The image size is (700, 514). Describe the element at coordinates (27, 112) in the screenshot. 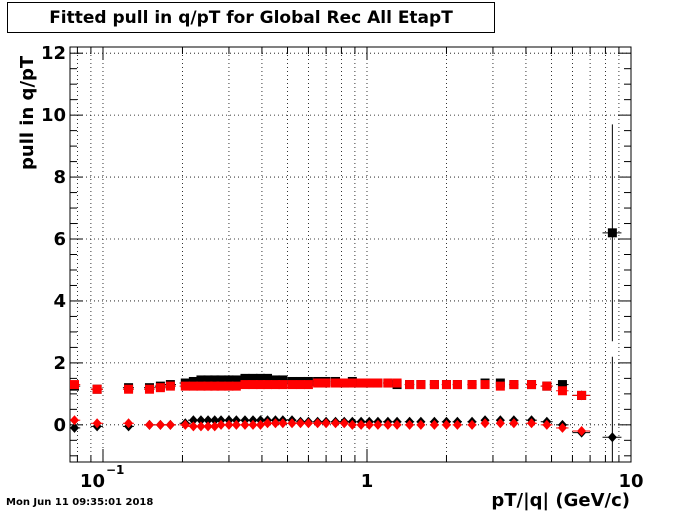

I see `y-axis-label: pull in q/pT` at that location.